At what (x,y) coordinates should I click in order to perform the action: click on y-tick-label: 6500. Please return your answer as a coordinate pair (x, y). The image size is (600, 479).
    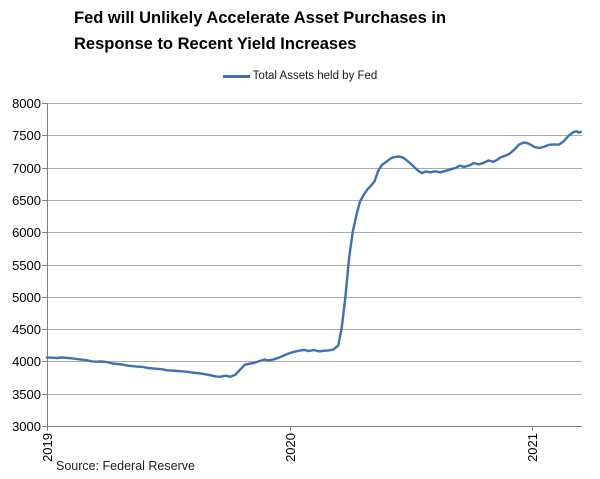
    Looking at the image, I should click on (26, 200).